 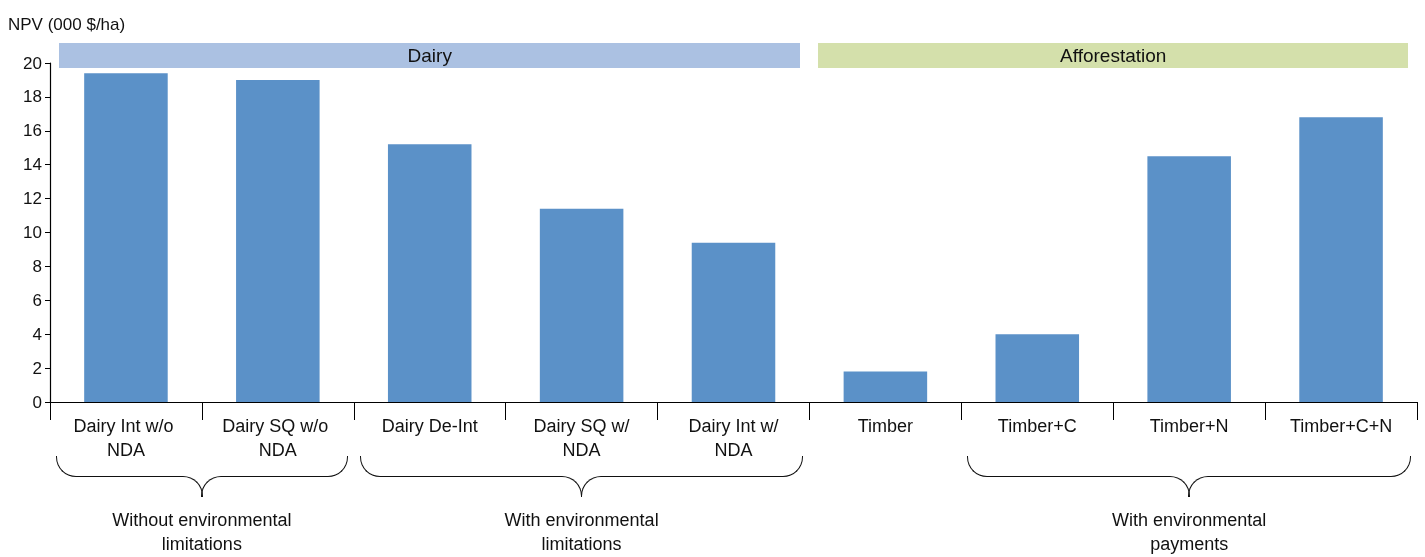 What do you see at coordinates (1189, 532) in the screenshot?
I see `text: With environmental payments` at bounding box center [1189, 532].